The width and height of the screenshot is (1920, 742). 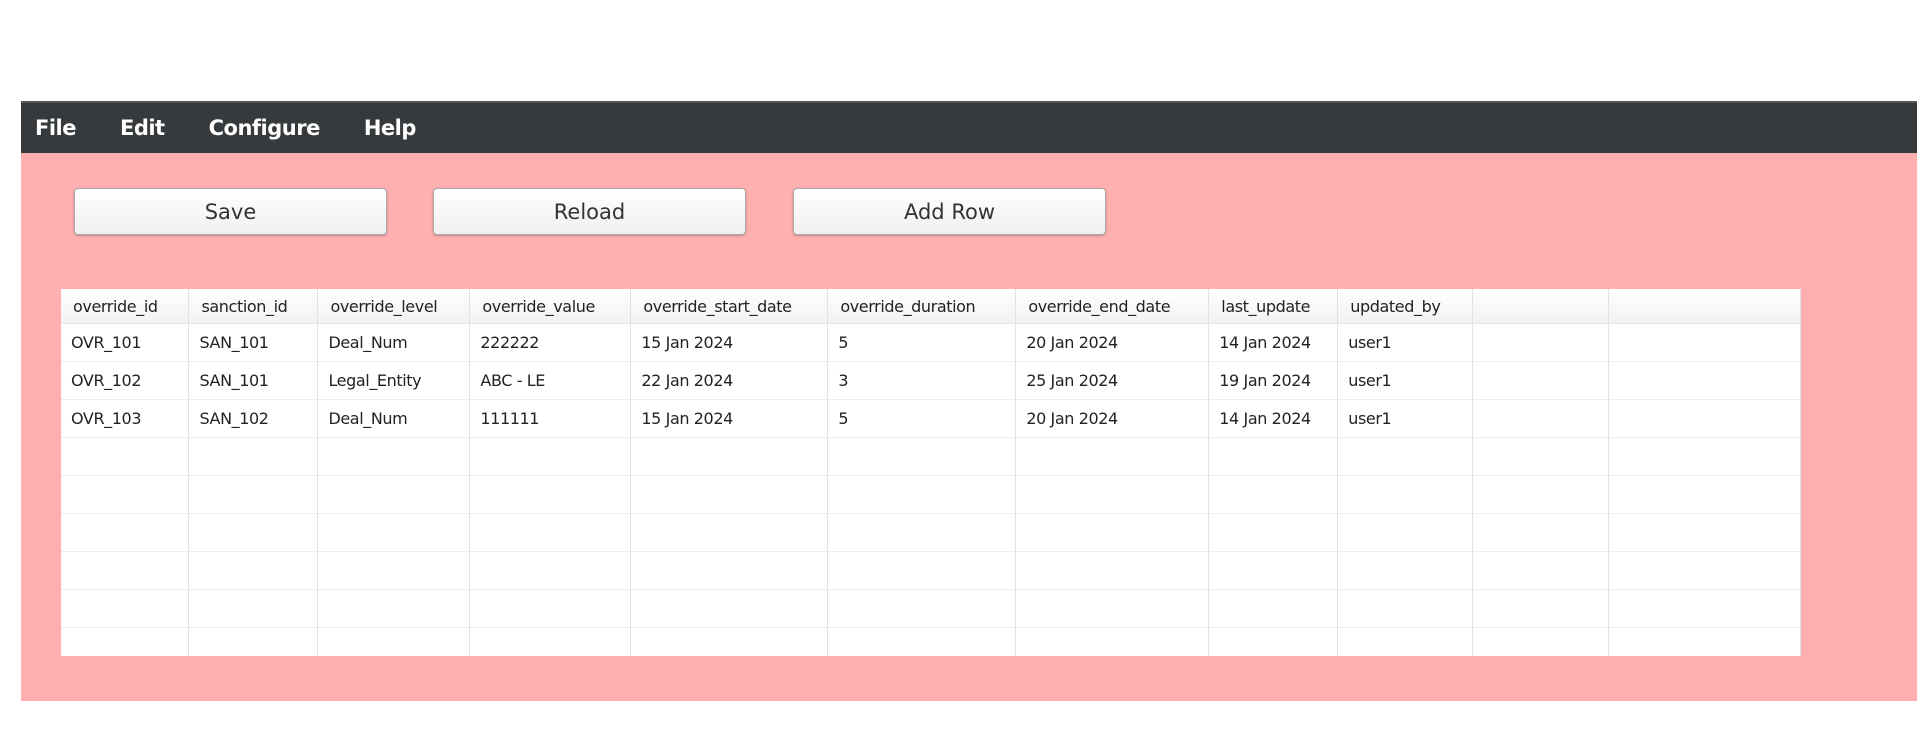 What do you see at coordinates (922, 306) in the screenshot?
I see `column-header-override-duration: override_duration` at bounding box center [922, 306].